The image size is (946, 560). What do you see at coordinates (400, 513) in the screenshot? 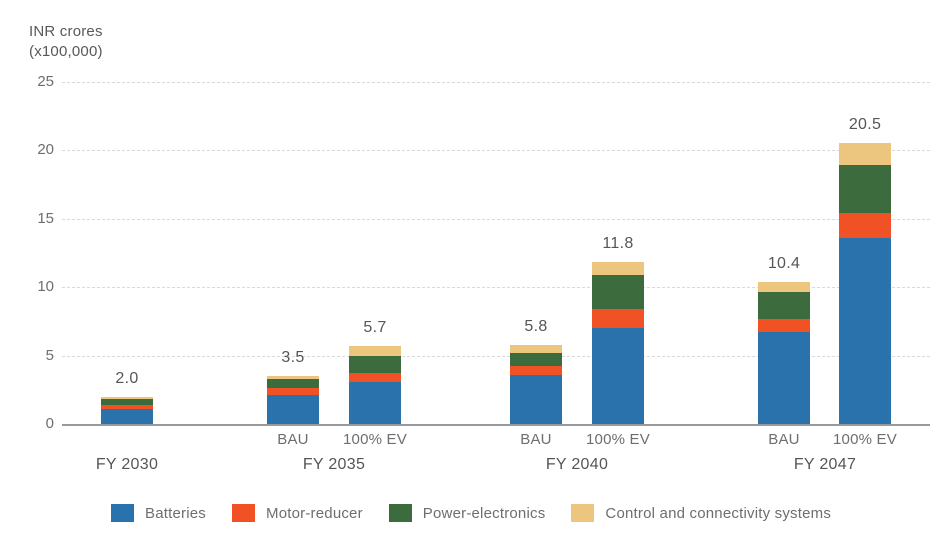
I see `legend-swatch-power-electronics` at bounding box center [400, 513].